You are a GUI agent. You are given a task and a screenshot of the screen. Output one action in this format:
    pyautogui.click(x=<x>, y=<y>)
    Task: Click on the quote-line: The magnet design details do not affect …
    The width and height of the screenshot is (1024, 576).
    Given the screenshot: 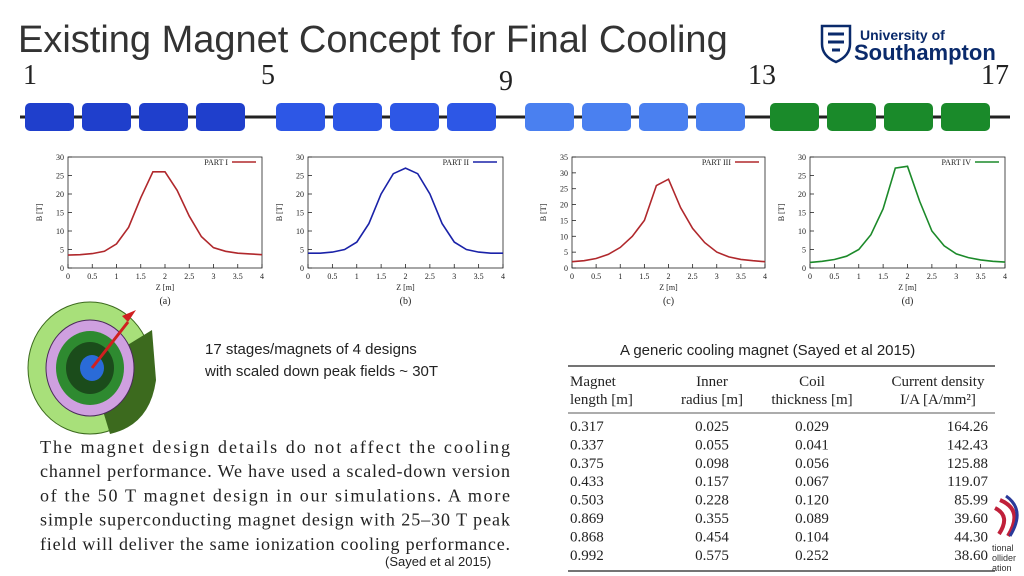 What is the action you would take?
    pyautogui.click(x=275, y=447)
    